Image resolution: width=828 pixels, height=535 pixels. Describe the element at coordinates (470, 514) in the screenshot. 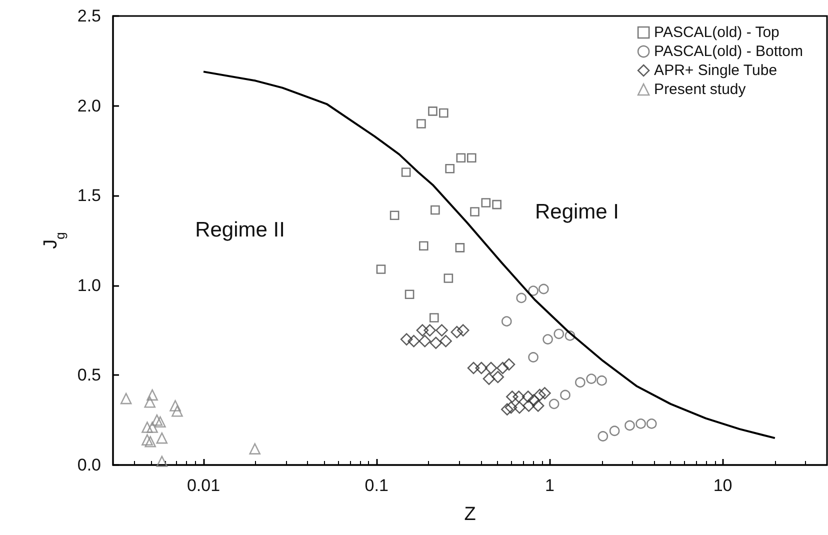

I see `x-axis-title: Z` at that location.